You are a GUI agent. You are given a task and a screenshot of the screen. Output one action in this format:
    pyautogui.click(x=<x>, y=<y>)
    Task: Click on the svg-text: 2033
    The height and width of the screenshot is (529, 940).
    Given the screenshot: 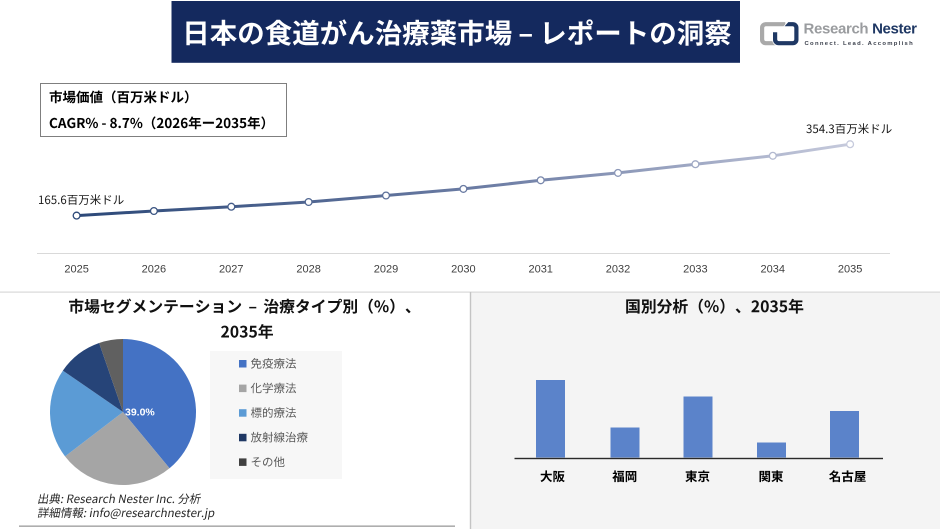 What is the action you would take?
    pyautogui.click(x=695, y=270)
    